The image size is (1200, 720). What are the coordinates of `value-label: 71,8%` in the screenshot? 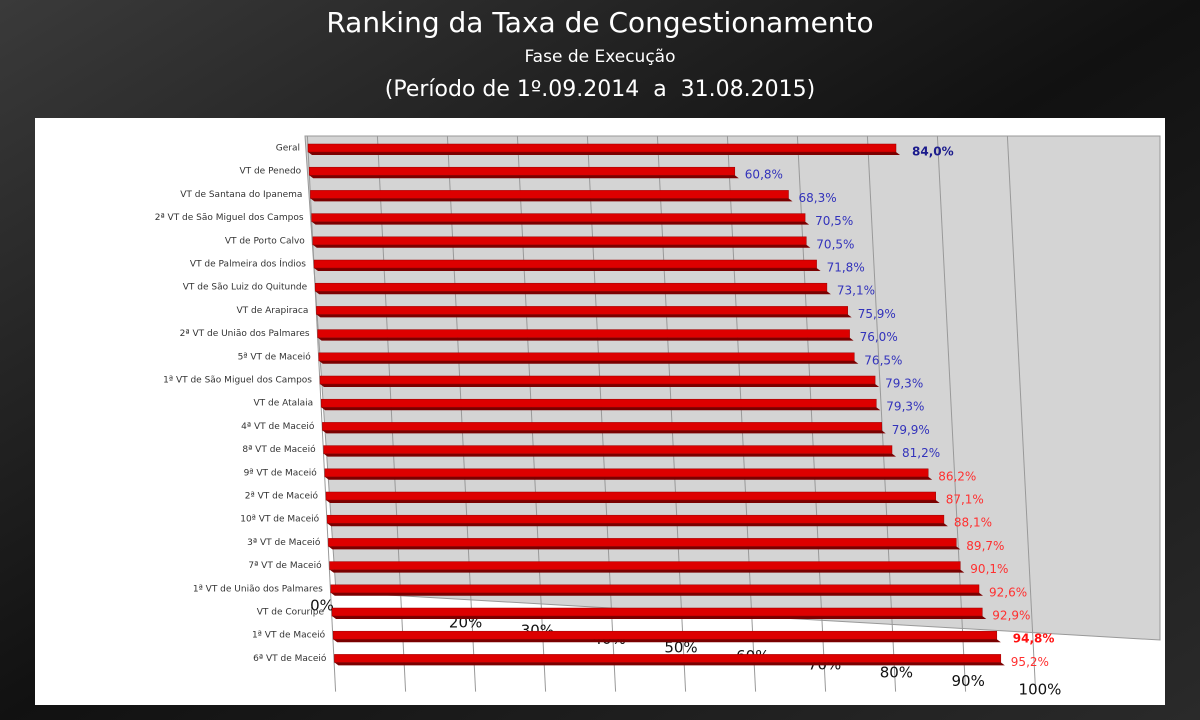 It's located at (846, 268).